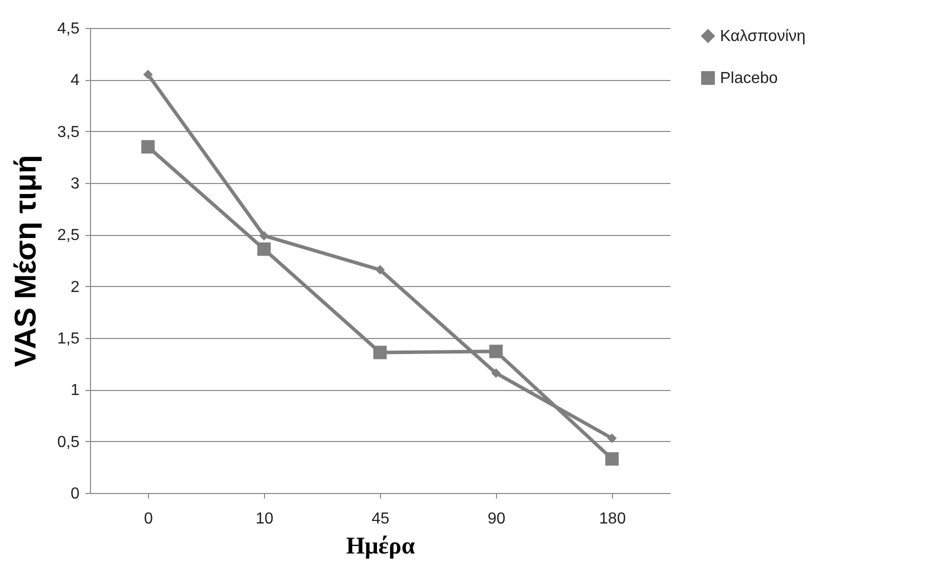  What do you see at coordinates (612, 519) in the screenshot?
I see `x-tick-label: 180` at bounding box center [612, 519].